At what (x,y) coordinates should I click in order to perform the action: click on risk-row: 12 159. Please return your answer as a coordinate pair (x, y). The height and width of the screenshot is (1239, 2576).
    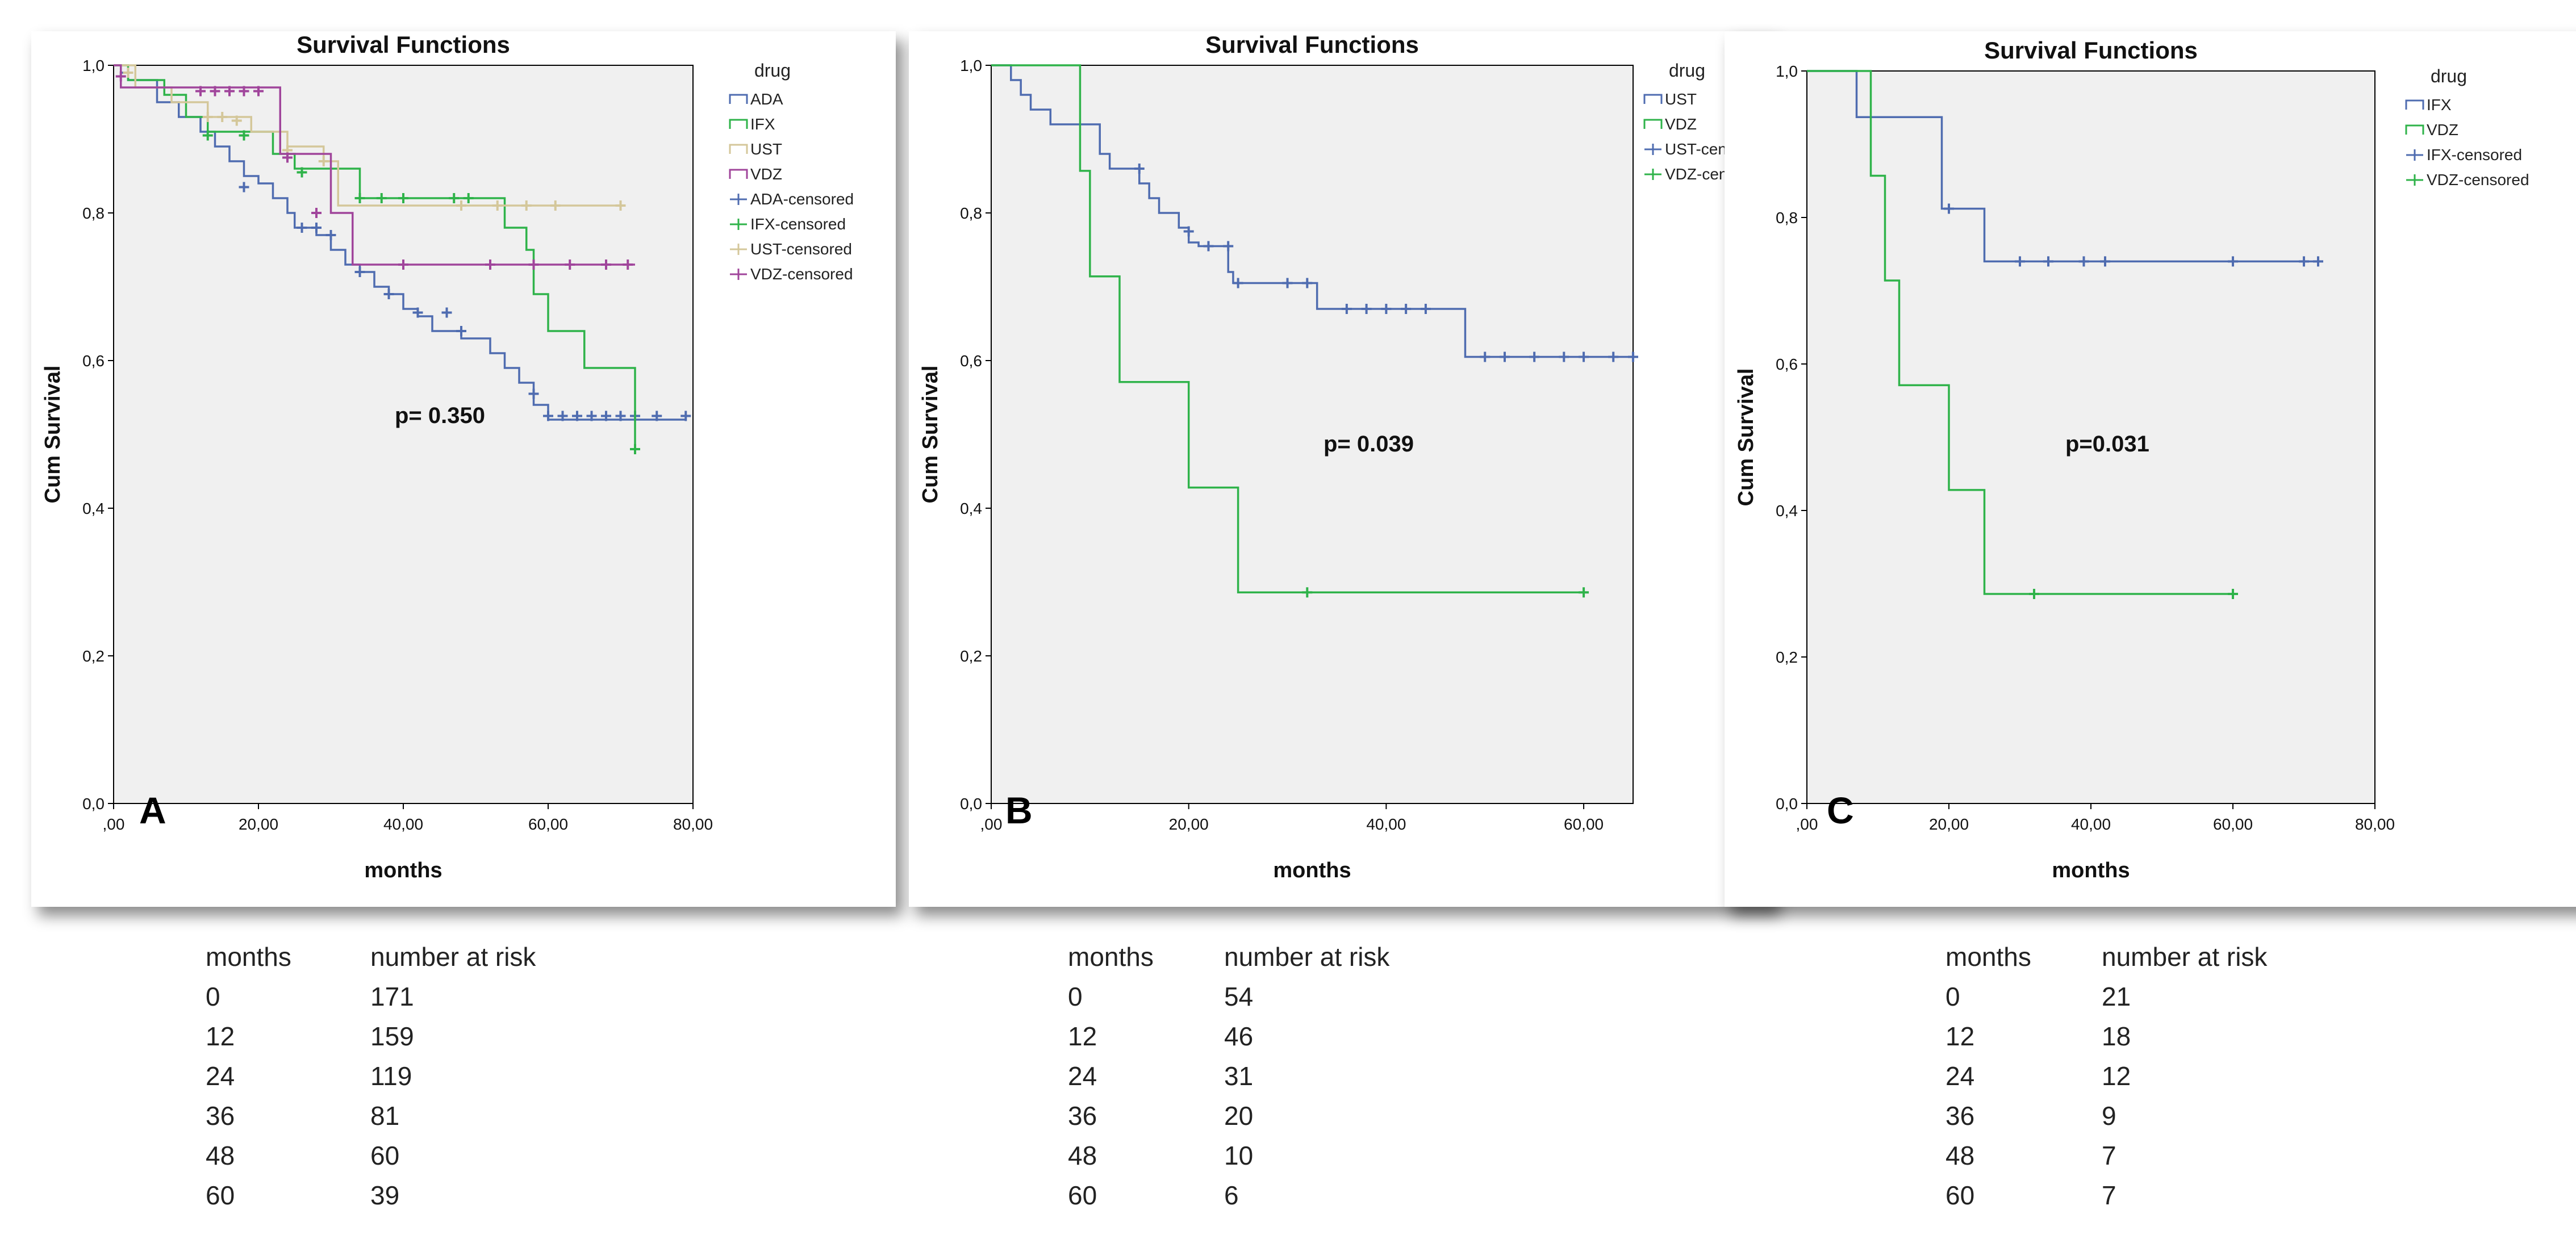
    Looking at the image, I should click on (402, 1036).